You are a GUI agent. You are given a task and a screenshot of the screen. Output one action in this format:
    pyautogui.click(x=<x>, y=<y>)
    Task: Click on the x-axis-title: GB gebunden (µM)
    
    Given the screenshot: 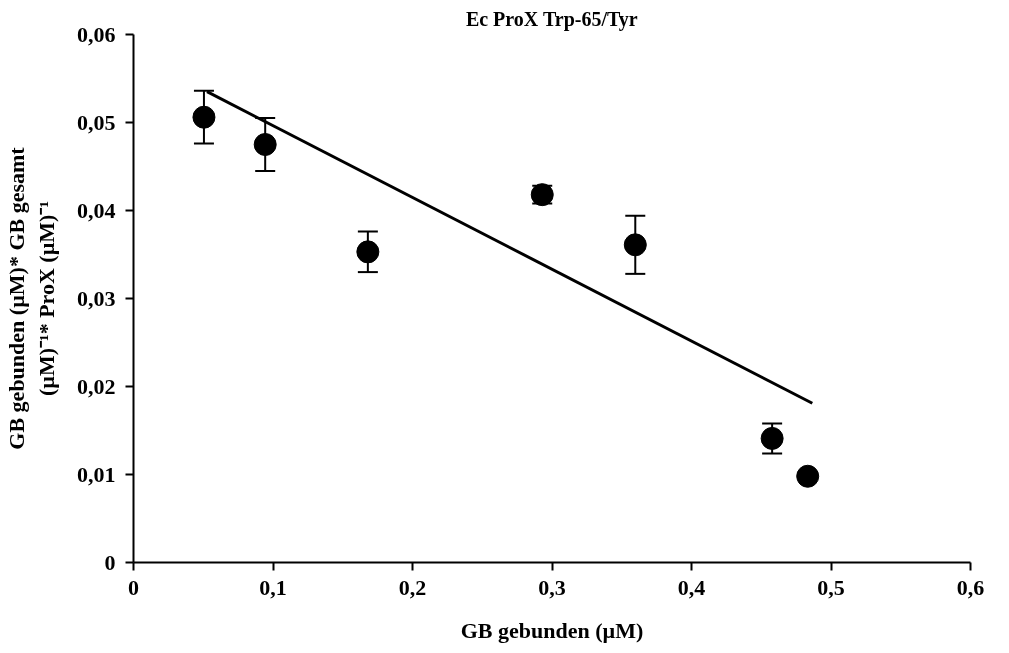 What is the action you would take?
    pyautogui.click(x=552, y=630)
    